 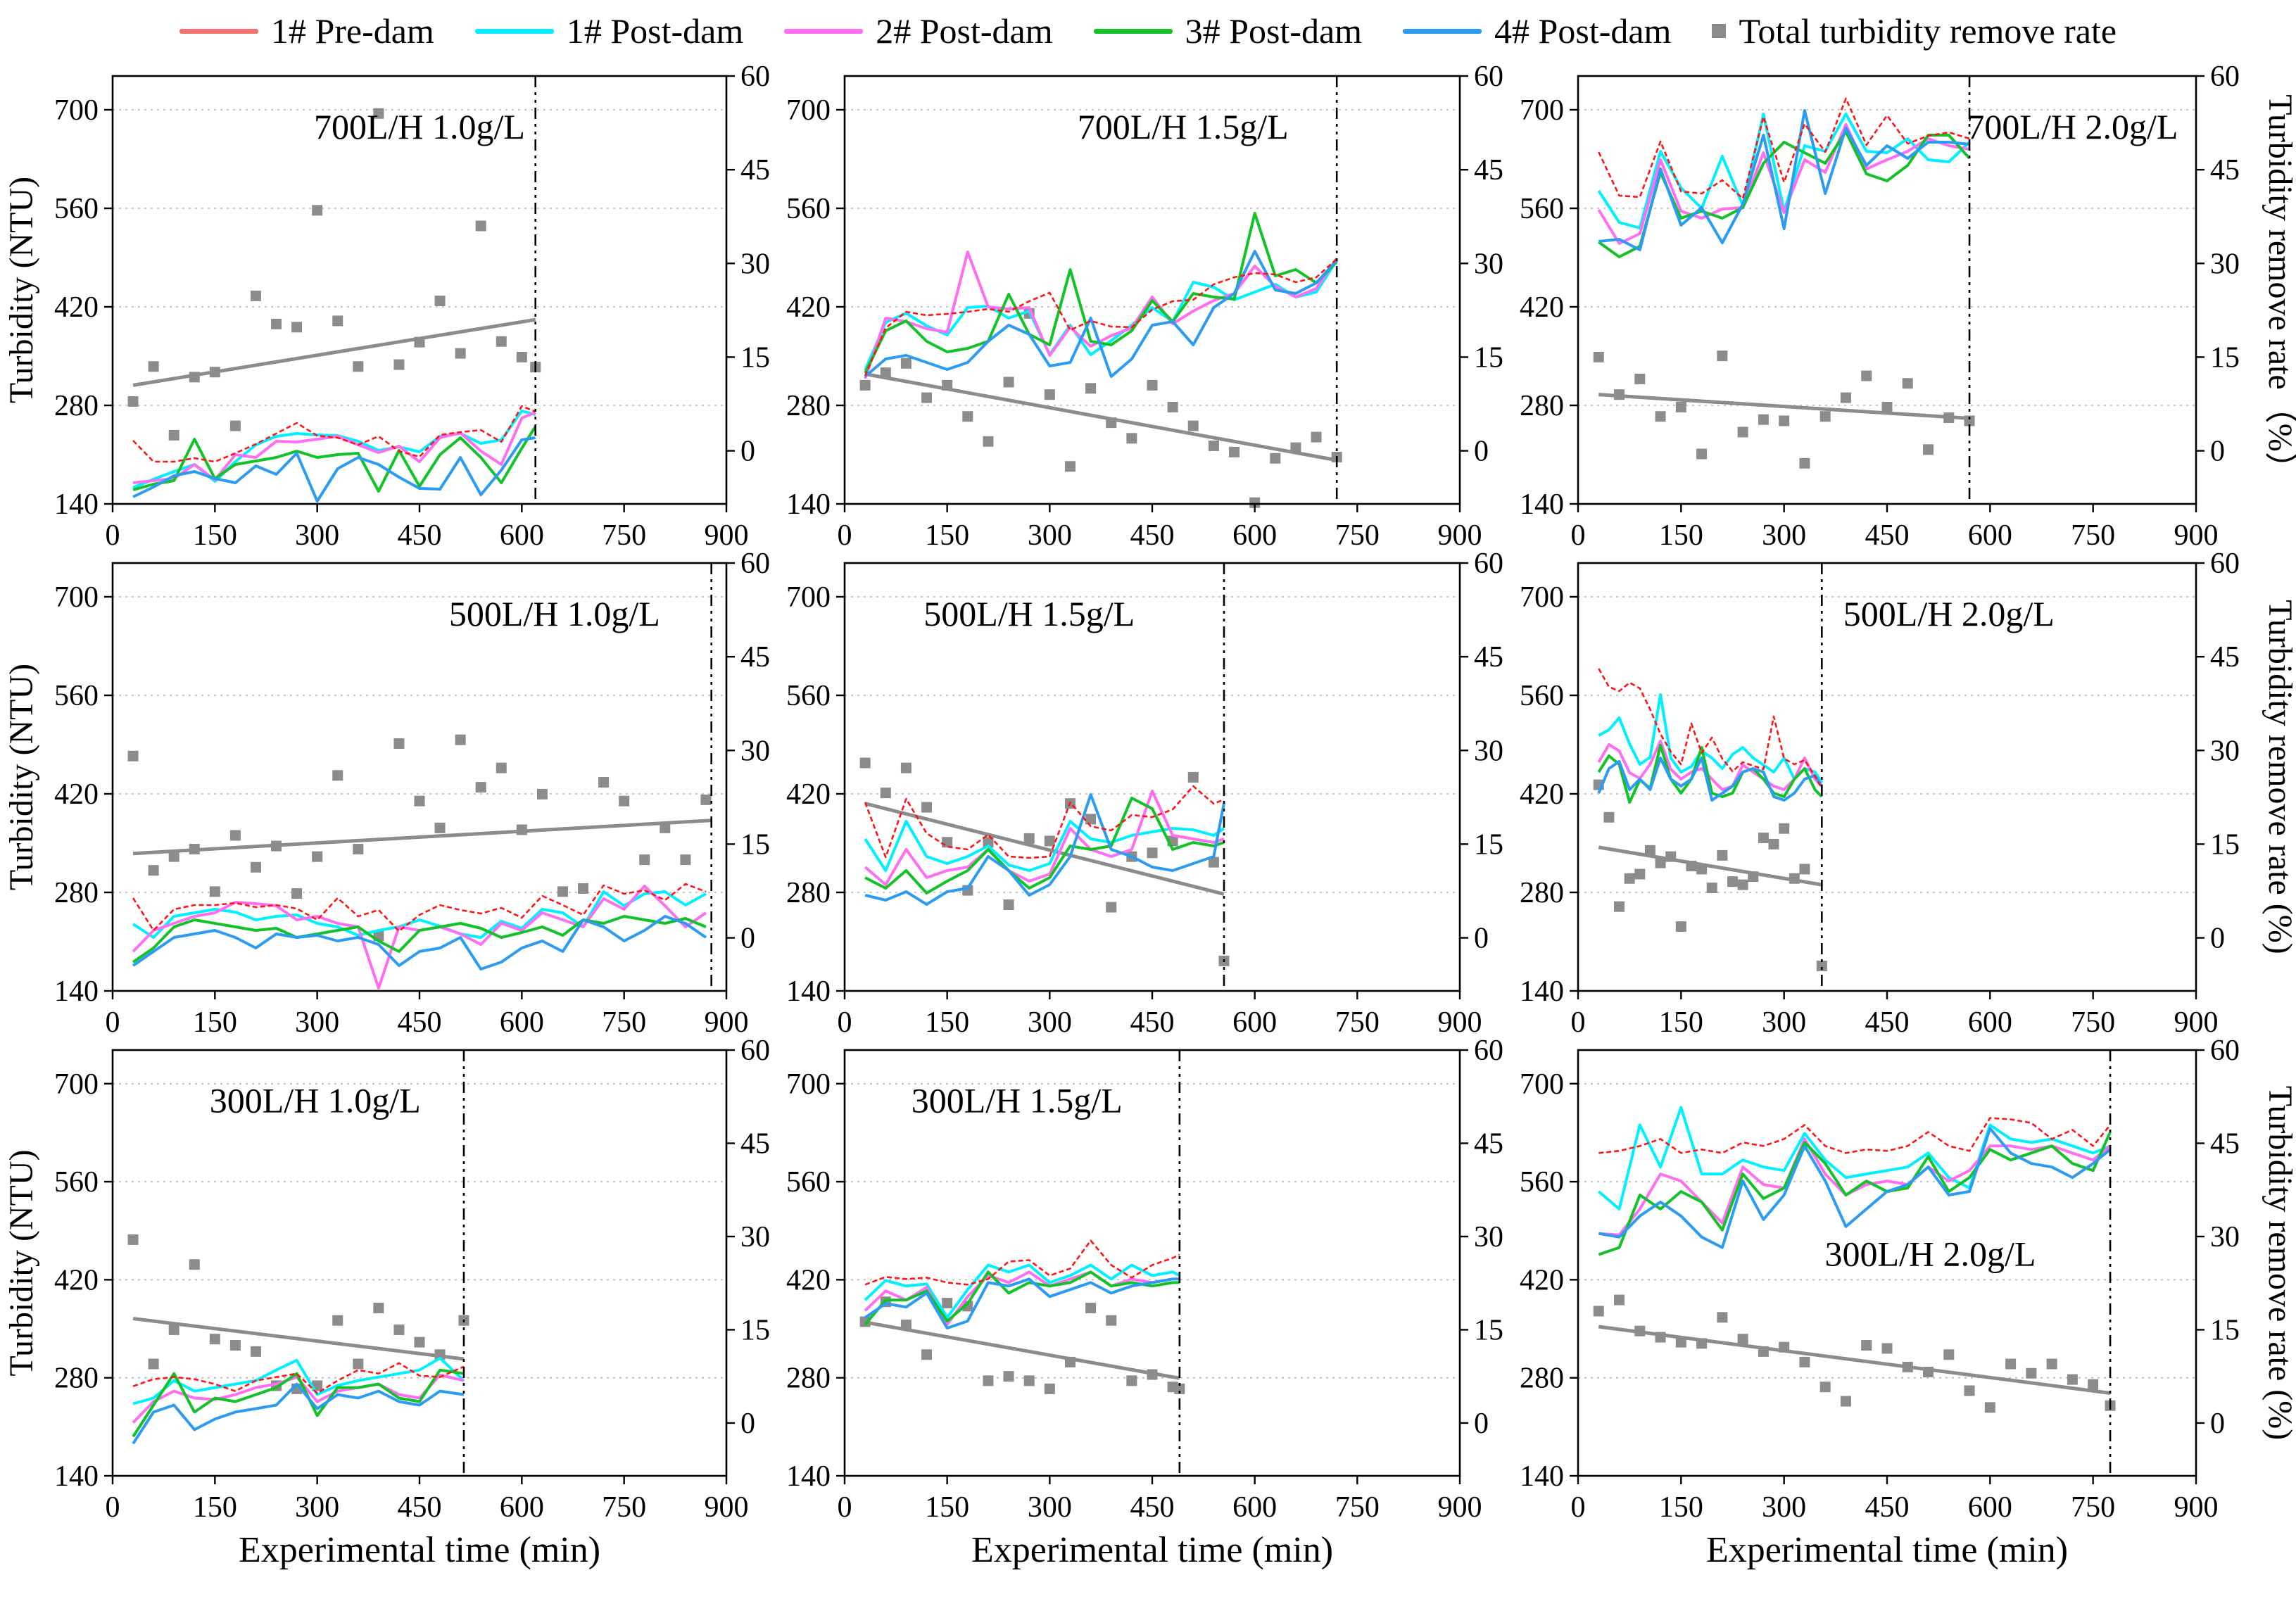 I want to click on subplot-title: 300L/H 2.0g/L, so click(x=1930, y=1253).